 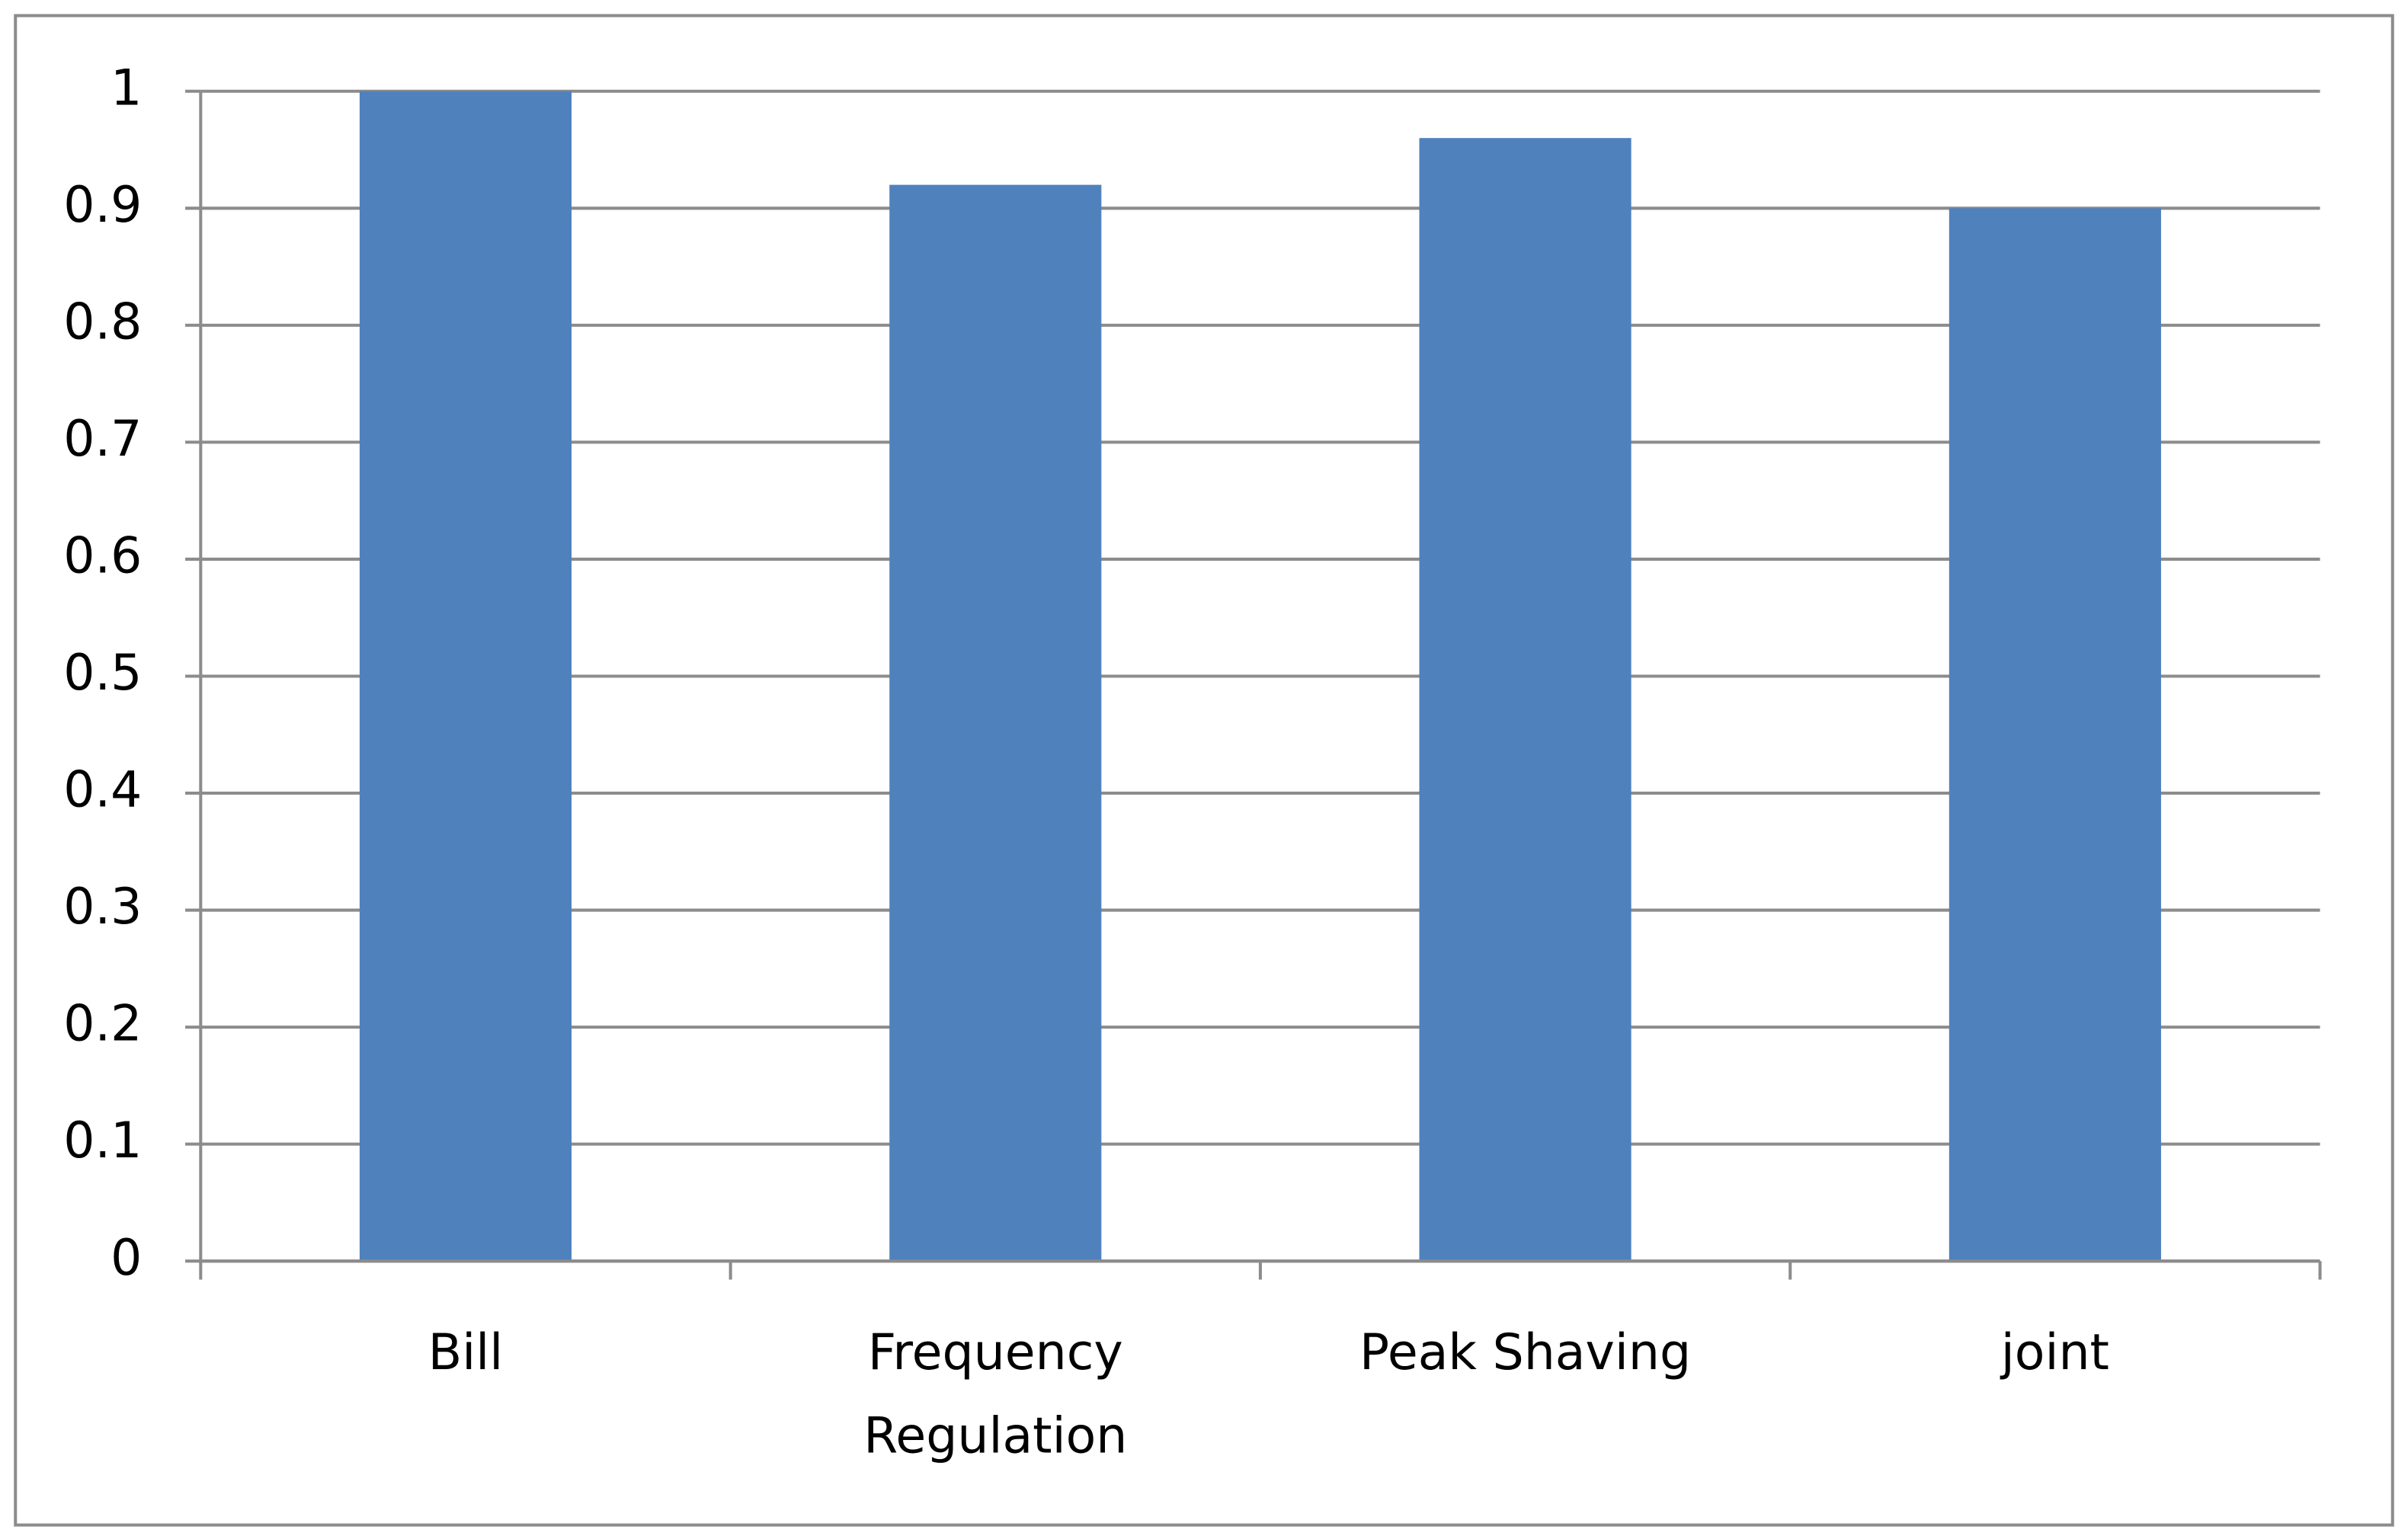 I want to click on x-tick-label-box: Frequency Regulation, so click(x=995, y=1394).